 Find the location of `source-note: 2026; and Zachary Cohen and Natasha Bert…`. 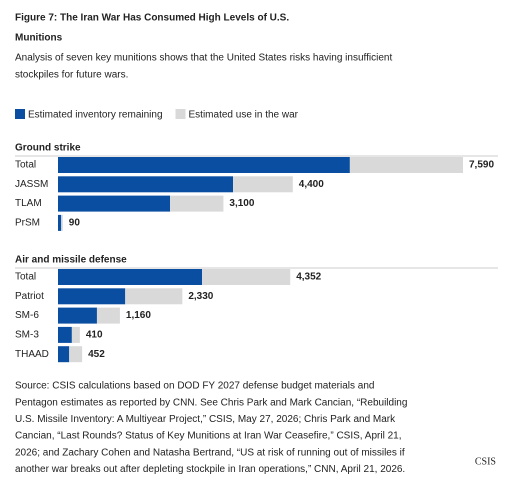

source-note: 2026; and Zachary Cohen and Natasha Bert… is located at coordinates (210, 452).